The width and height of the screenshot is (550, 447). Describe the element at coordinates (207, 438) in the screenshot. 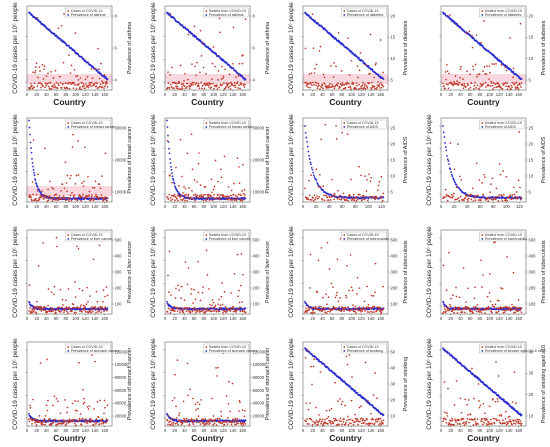

I see `x-axis-label: Country` at that location.